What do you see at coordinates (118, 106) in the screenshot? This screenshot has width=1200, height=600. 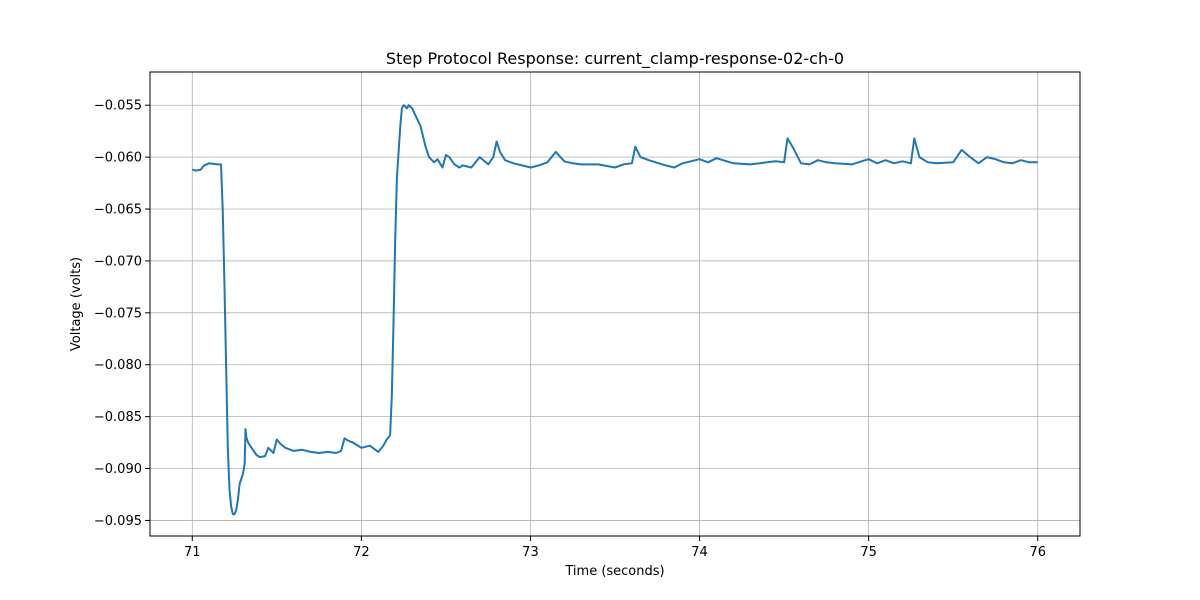 I see `y-tick-label: −0.055` at bounding box center [118, 106].